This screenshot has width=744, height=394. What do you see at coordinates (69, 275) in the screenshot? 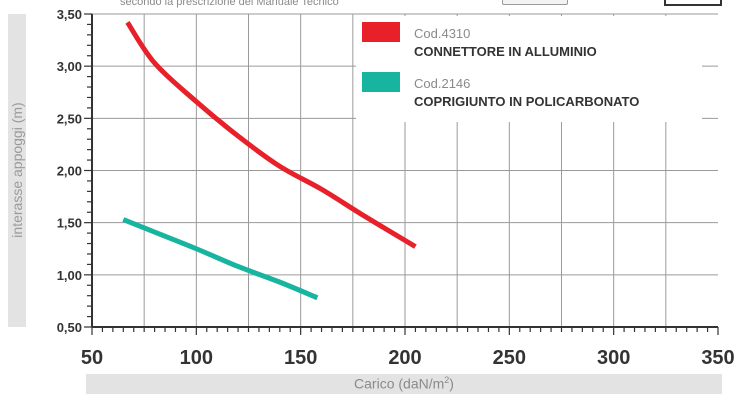
I see `y-tick-label: 1,00` at bounding box center [69, 275].